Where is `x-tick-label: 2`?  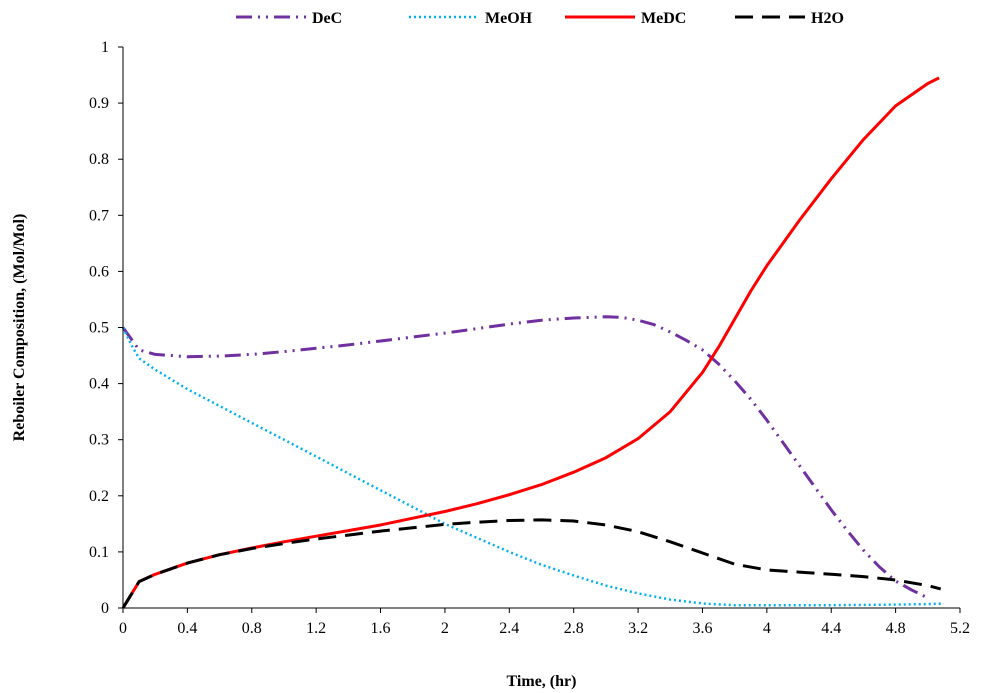 x-tick-label: 2 is located at coordinates (445, 628).